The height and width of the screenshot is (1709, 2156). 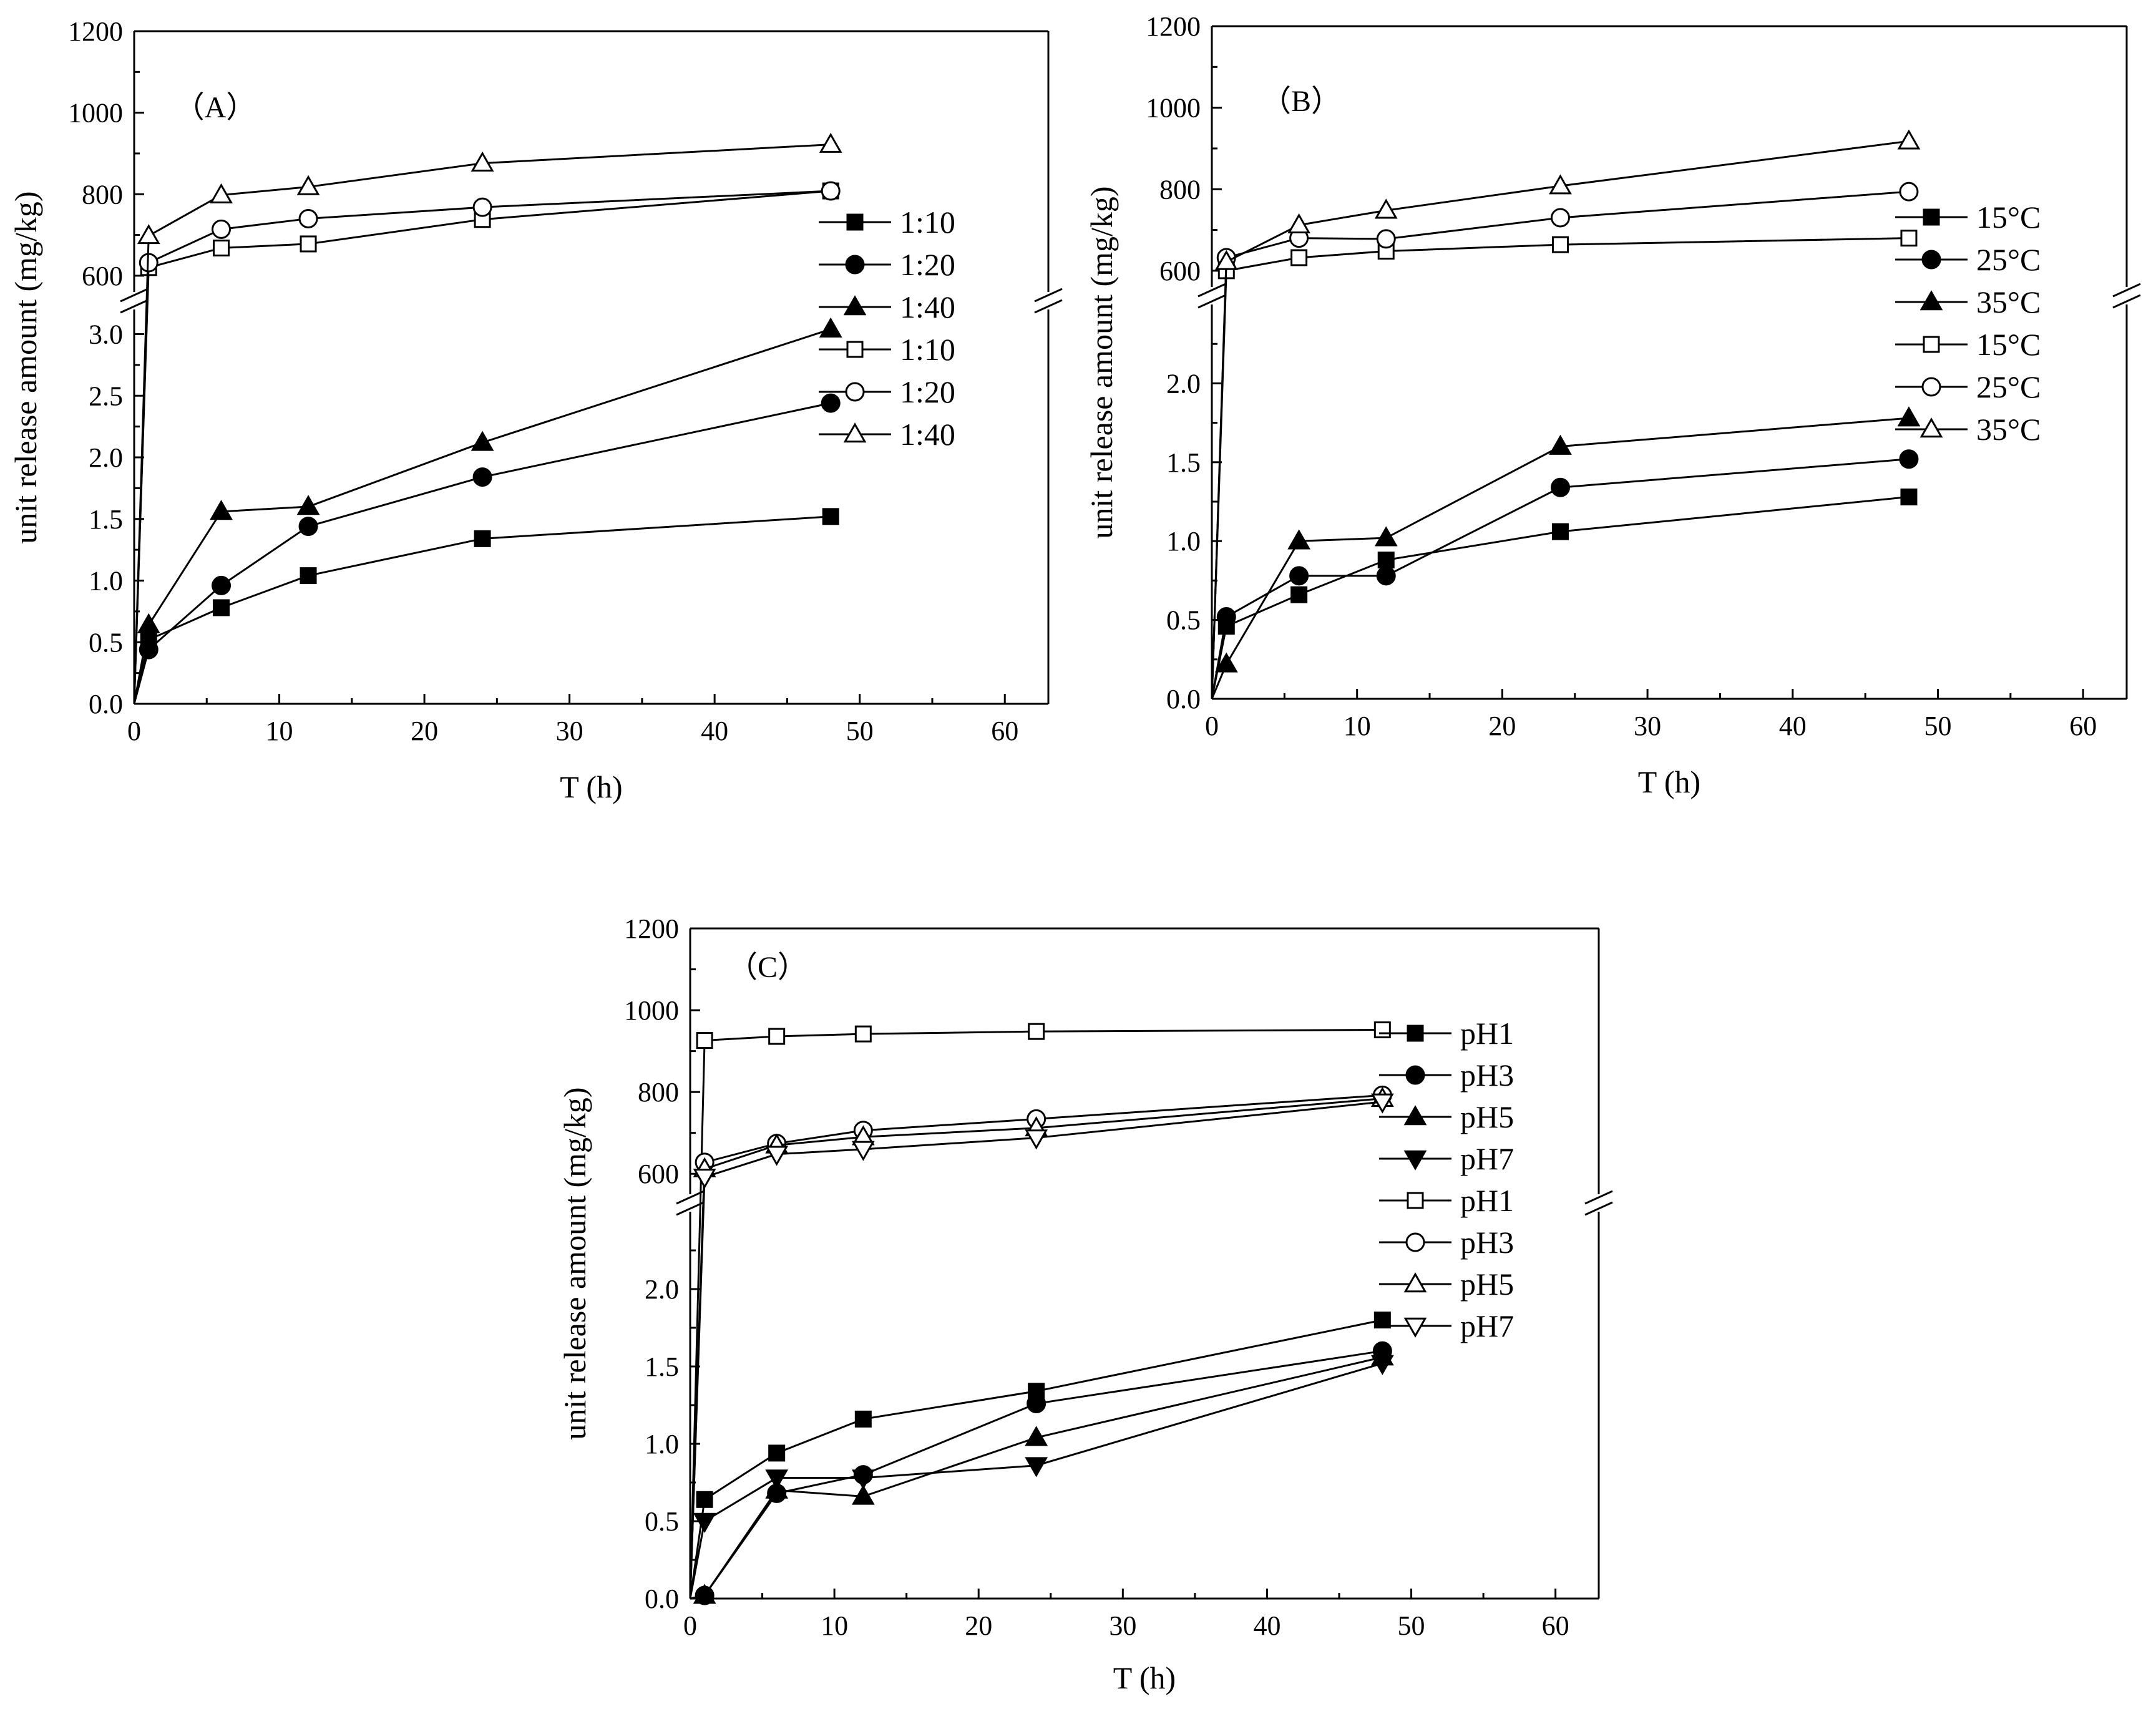 What do you see at coordinates (1651, 715) in the screenshot?
I see `x-axis-ticks: 0 10 20 30 40 50 60` at bounding box center [1651, 715].